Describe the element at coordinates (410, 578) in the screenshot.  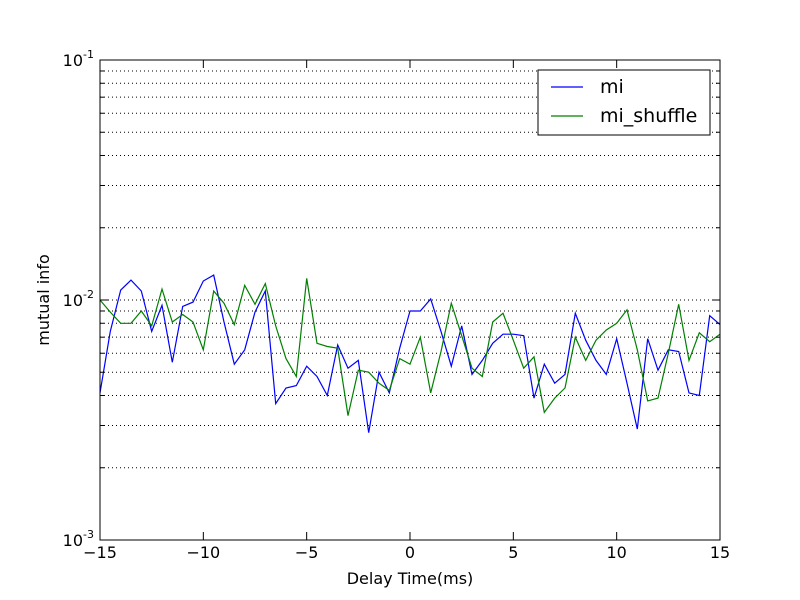
I see `x-axis-label: Delay Time(ms)` at that location.